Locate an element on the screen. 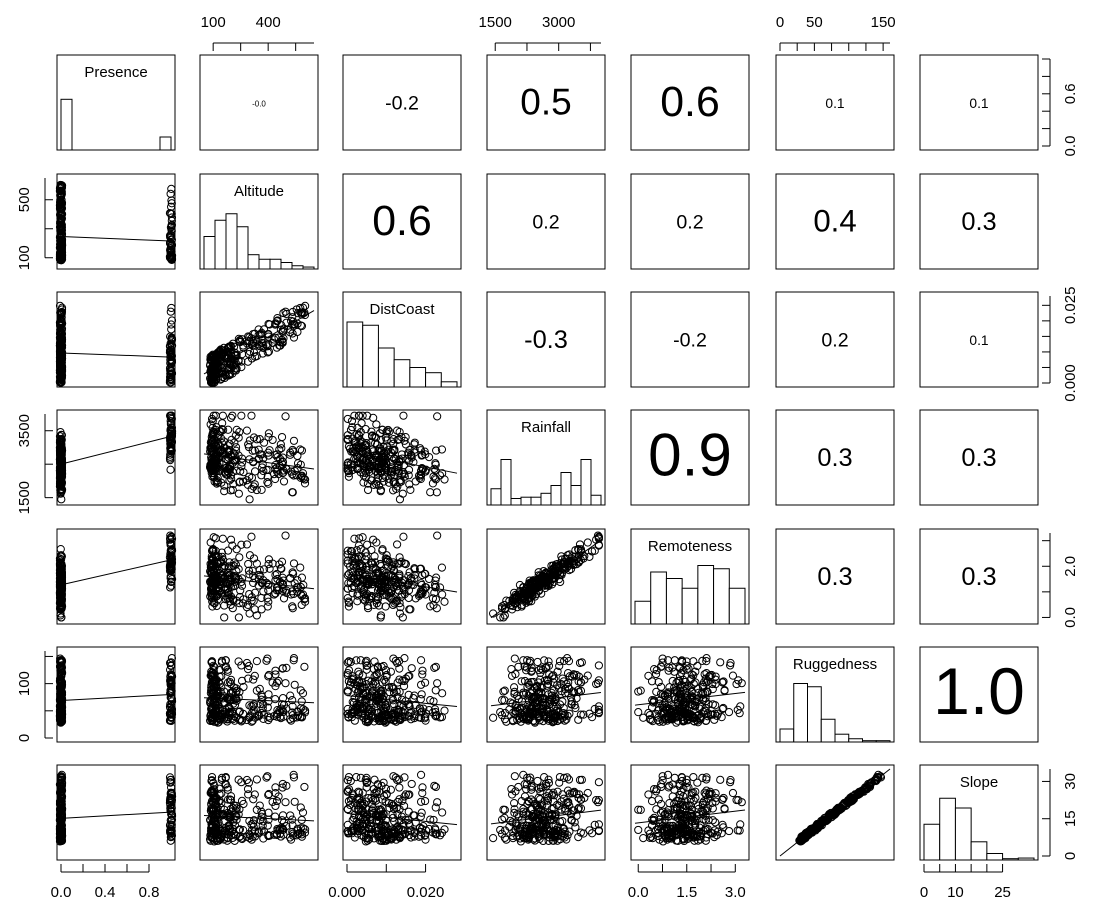 Image resolution: width=1095 pixels, height=912 pixels. panel-distcoast-slope is located at coordinates (979, 339).